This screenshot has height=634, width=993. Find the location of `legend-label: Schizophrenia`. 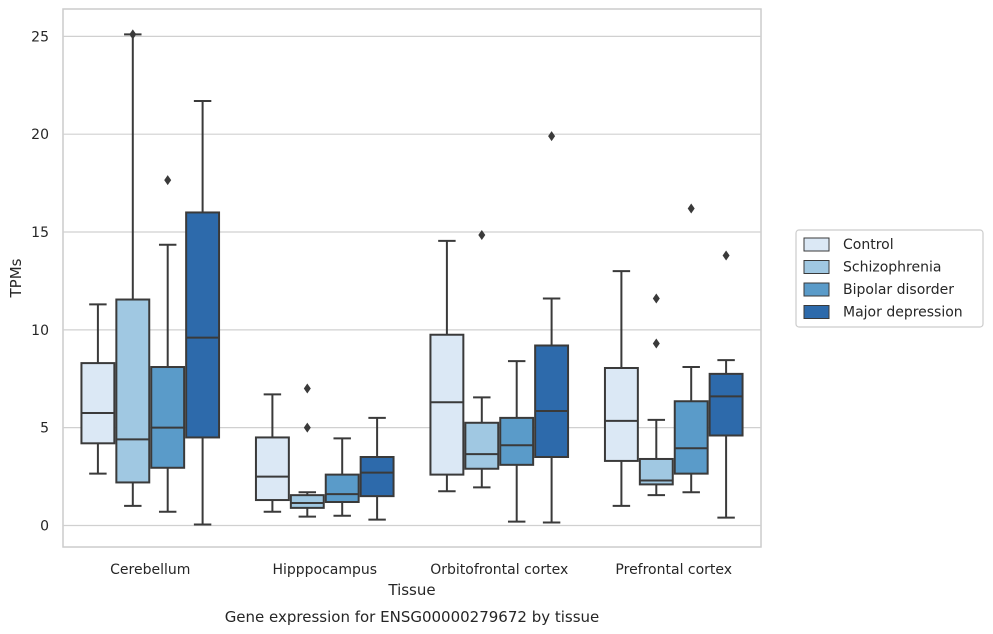

legend-label: Schizophrenia is located at coordinates (892, 268).